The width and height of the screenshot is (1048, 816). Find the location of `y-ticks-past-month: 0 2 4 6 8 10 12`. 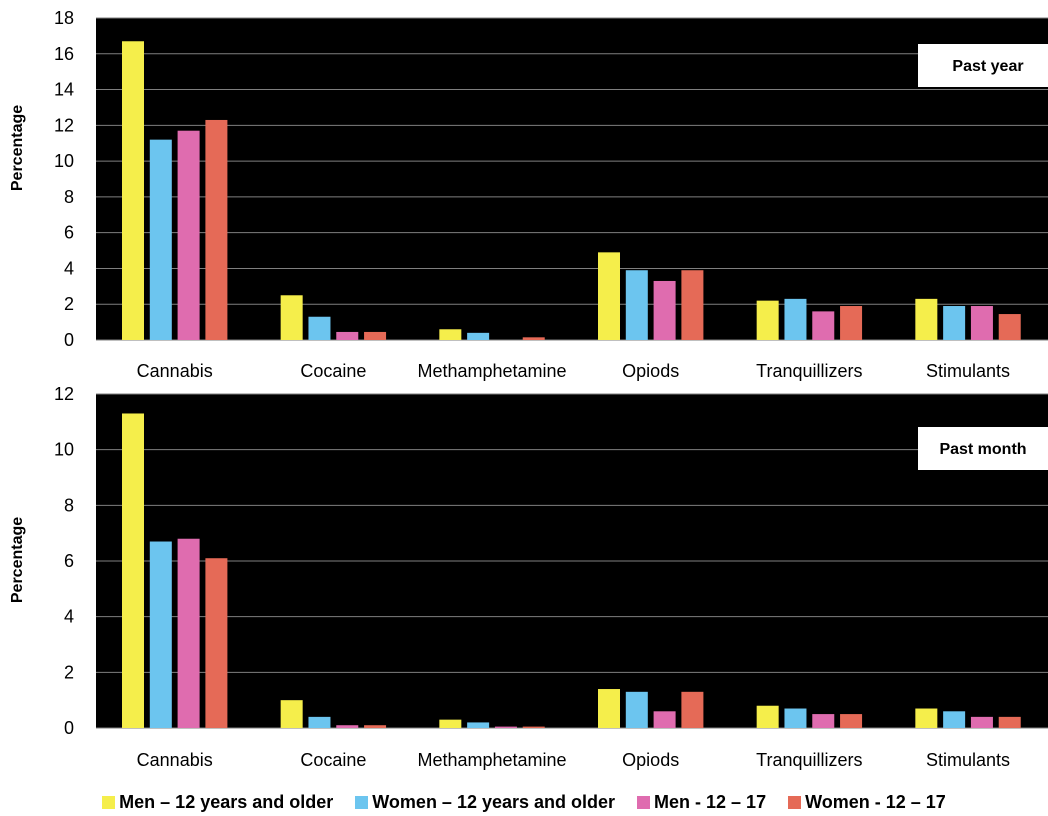

y-ticks-past-month: 0 2 4 6 8 10 12 is located at coordinates (64, 561).